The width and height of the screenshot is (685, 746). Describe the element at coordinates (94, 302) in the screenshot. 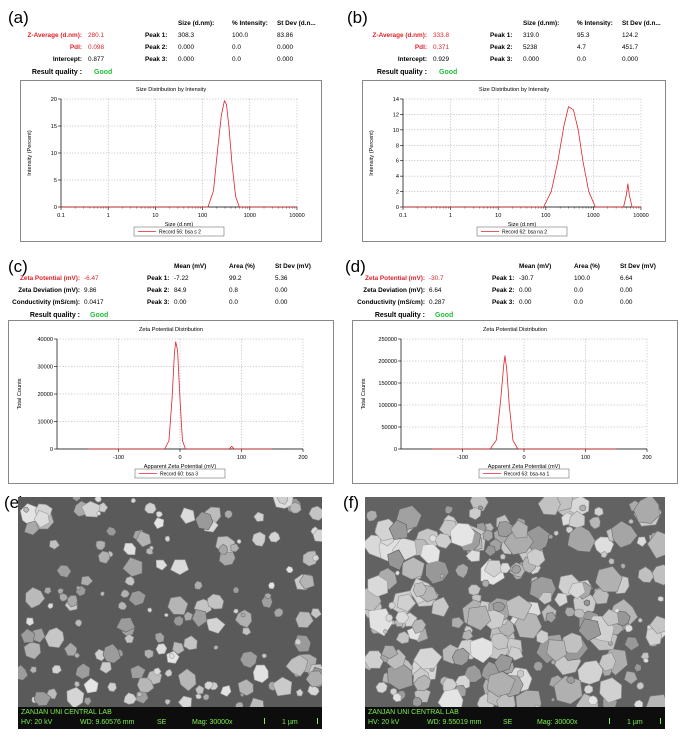

I see `metric-value: 0.0417` at that location.